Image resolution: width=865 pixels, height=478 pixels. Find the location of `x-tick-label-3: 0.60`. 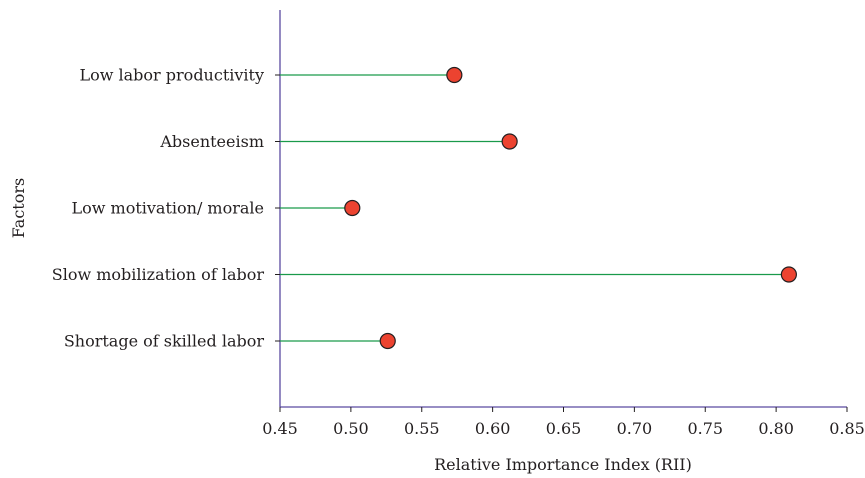

x-tick-label-3: 0.60 is located at coordinates (493, 428).